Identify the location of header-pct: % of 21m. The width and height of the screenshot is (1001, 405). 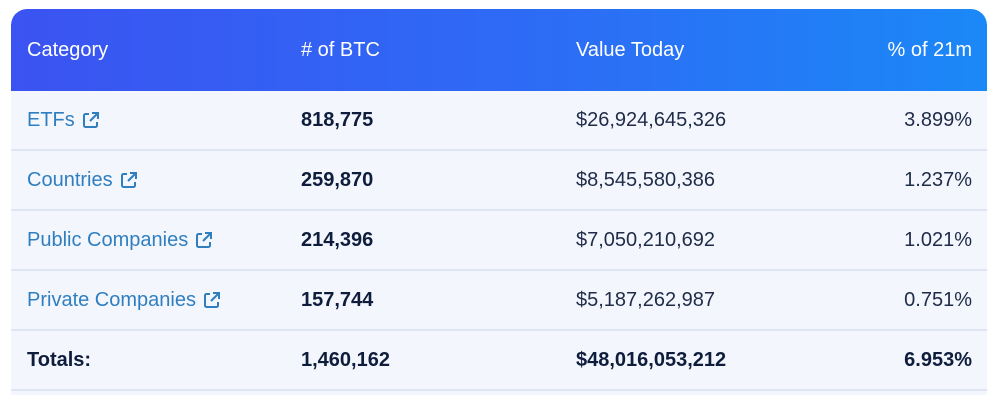
(929, 49).